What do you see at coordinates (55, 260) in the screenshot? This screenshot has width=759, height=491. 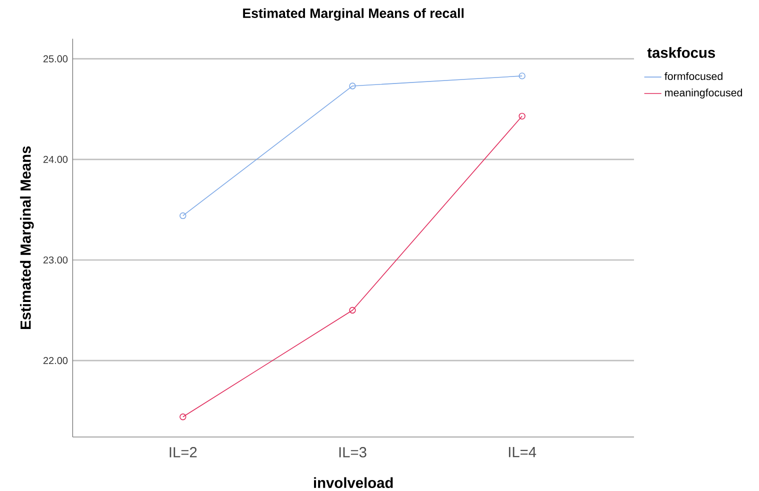 I see `y-tick-label: 23.00` at bounding box center [55, 260].